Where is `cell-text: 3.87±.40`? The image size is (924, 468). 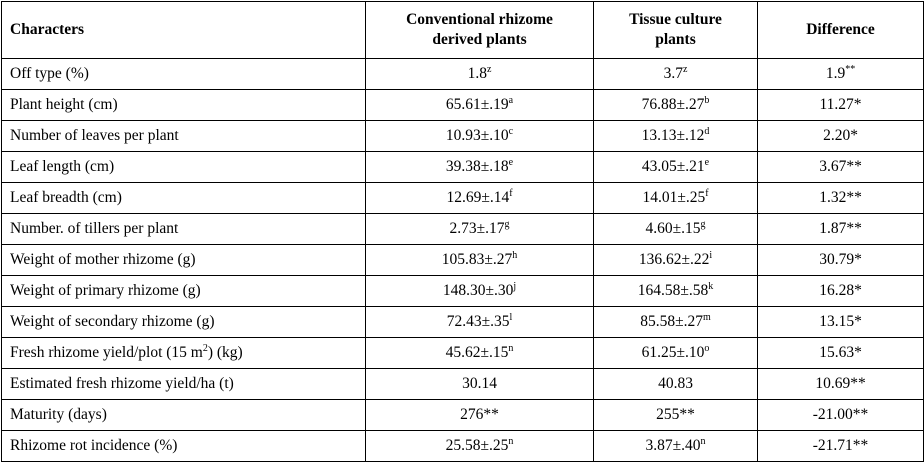 cell-text: 3.87±.40 is located at coordinates (673, 445).